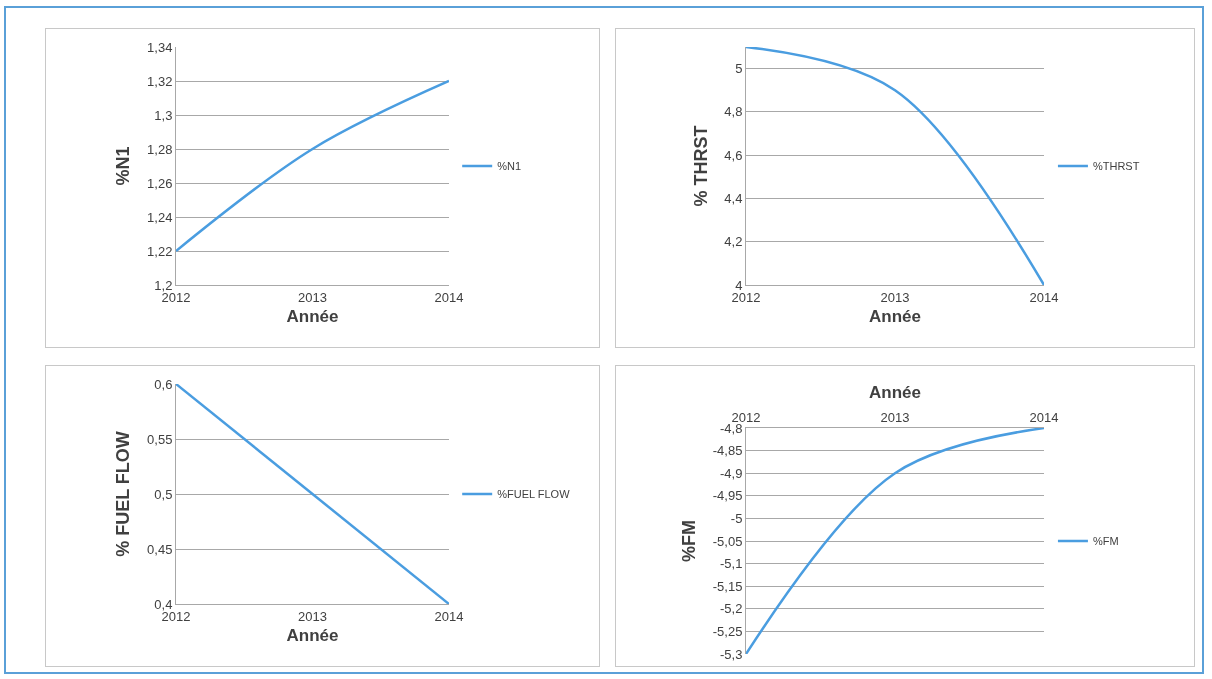 The image size is (1212, 679). I want to click on y-tick-label: -4,85, so click(727, 451).